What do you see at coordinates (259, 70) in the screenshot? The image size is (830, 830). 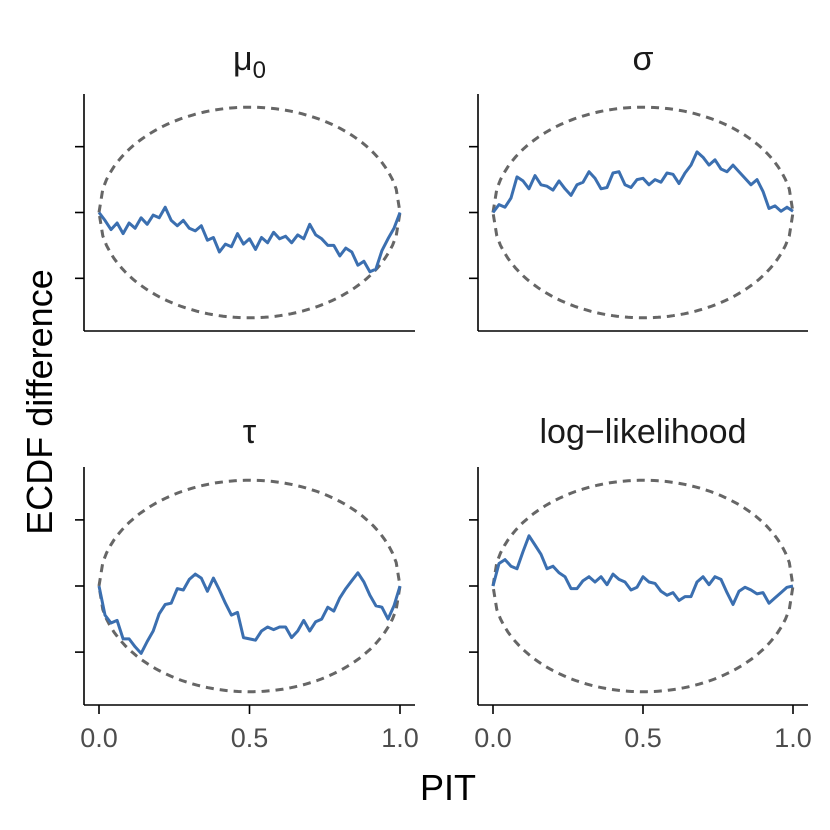 I see `panel-title-subscript: 0` at bounding box center [259, 70].